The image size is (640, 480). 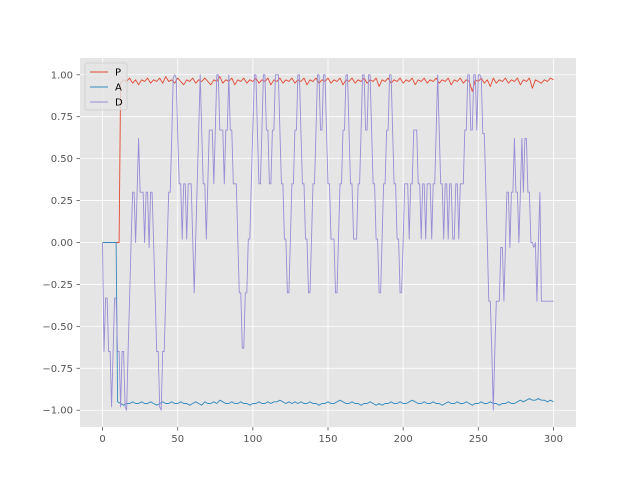 I want to click on y-tick-label: 0.00, so click(x=62, y=243).